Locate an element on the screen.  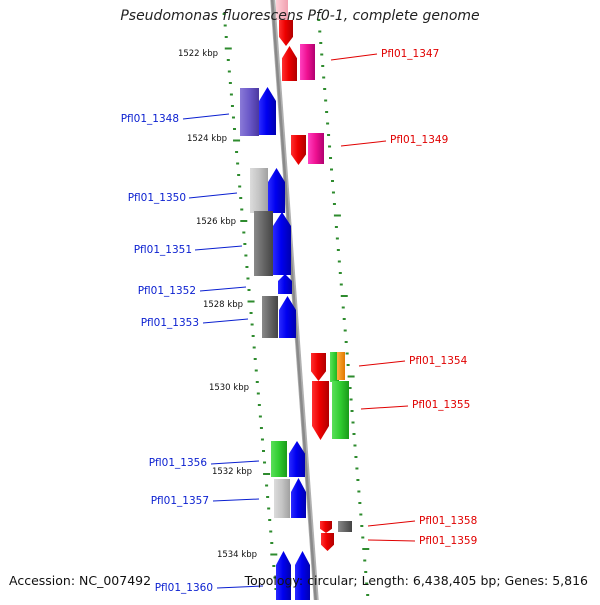
gene-feature-purple is located at coordinates (249, 112).